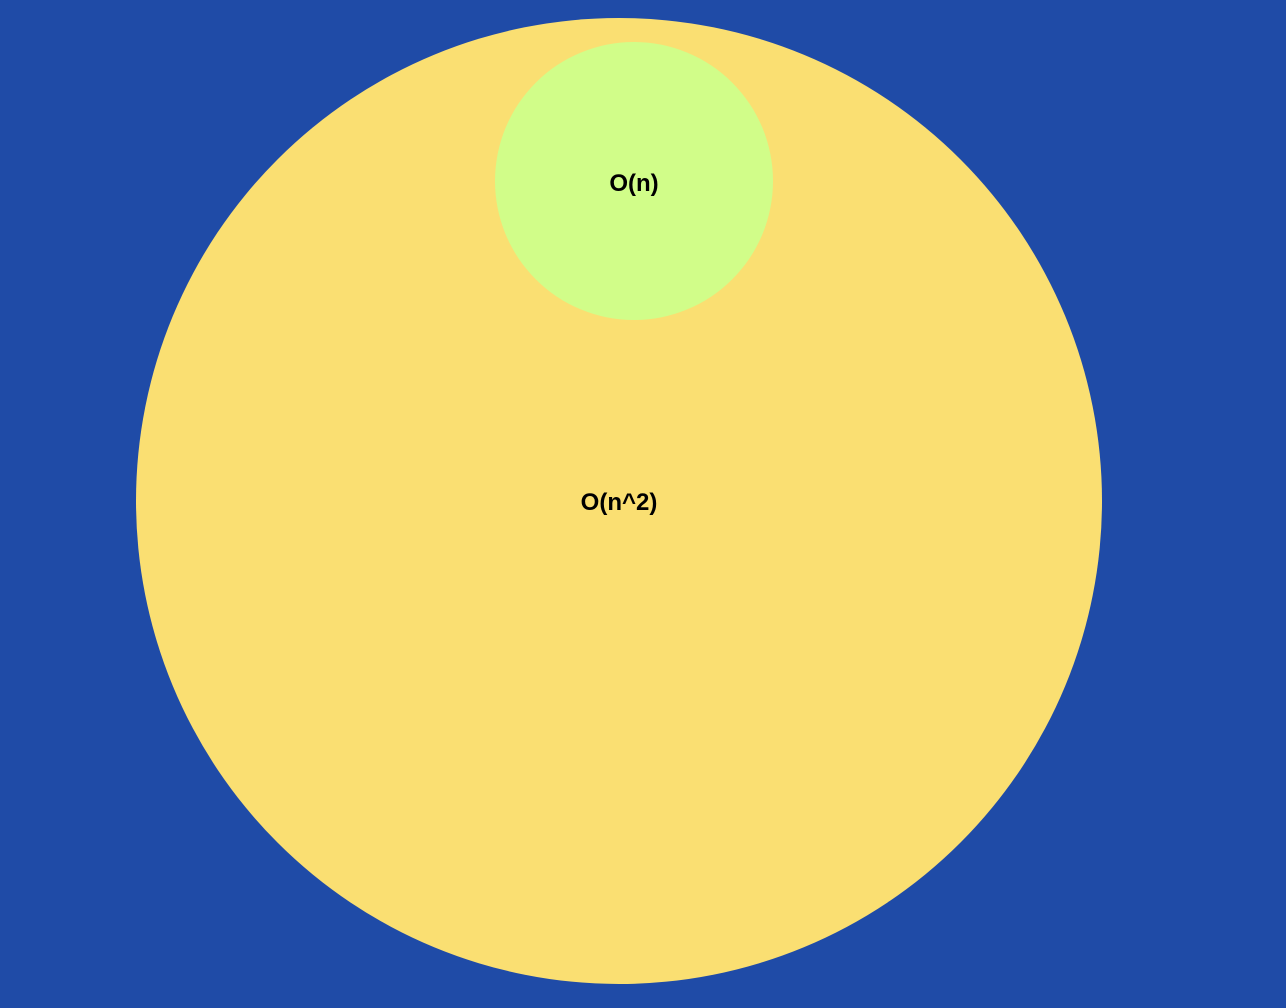 This screenshot has width=1286, height=1008. I want to click on inner-set-circle, so click(634, 181).